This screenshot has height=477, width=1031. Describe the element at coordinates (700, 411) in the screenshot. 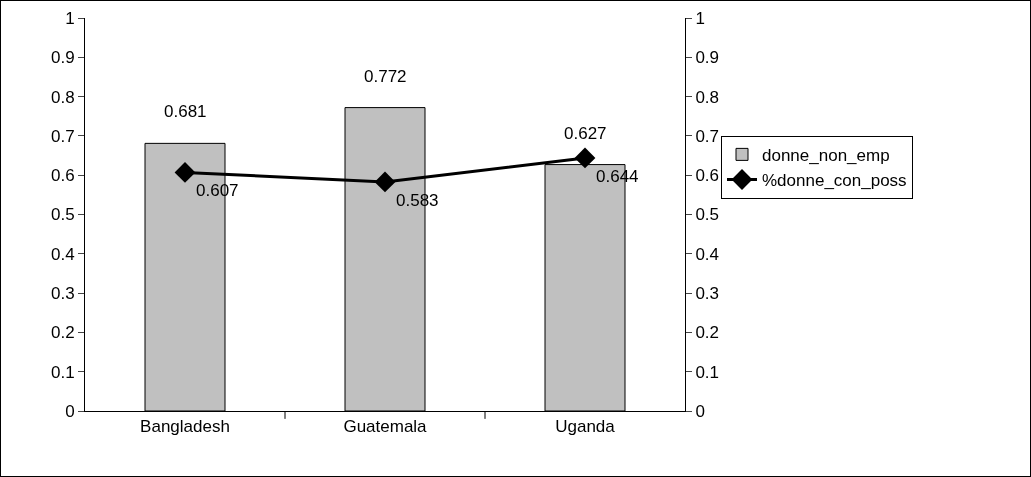

I see `y2-tick-label: 0` at that location.